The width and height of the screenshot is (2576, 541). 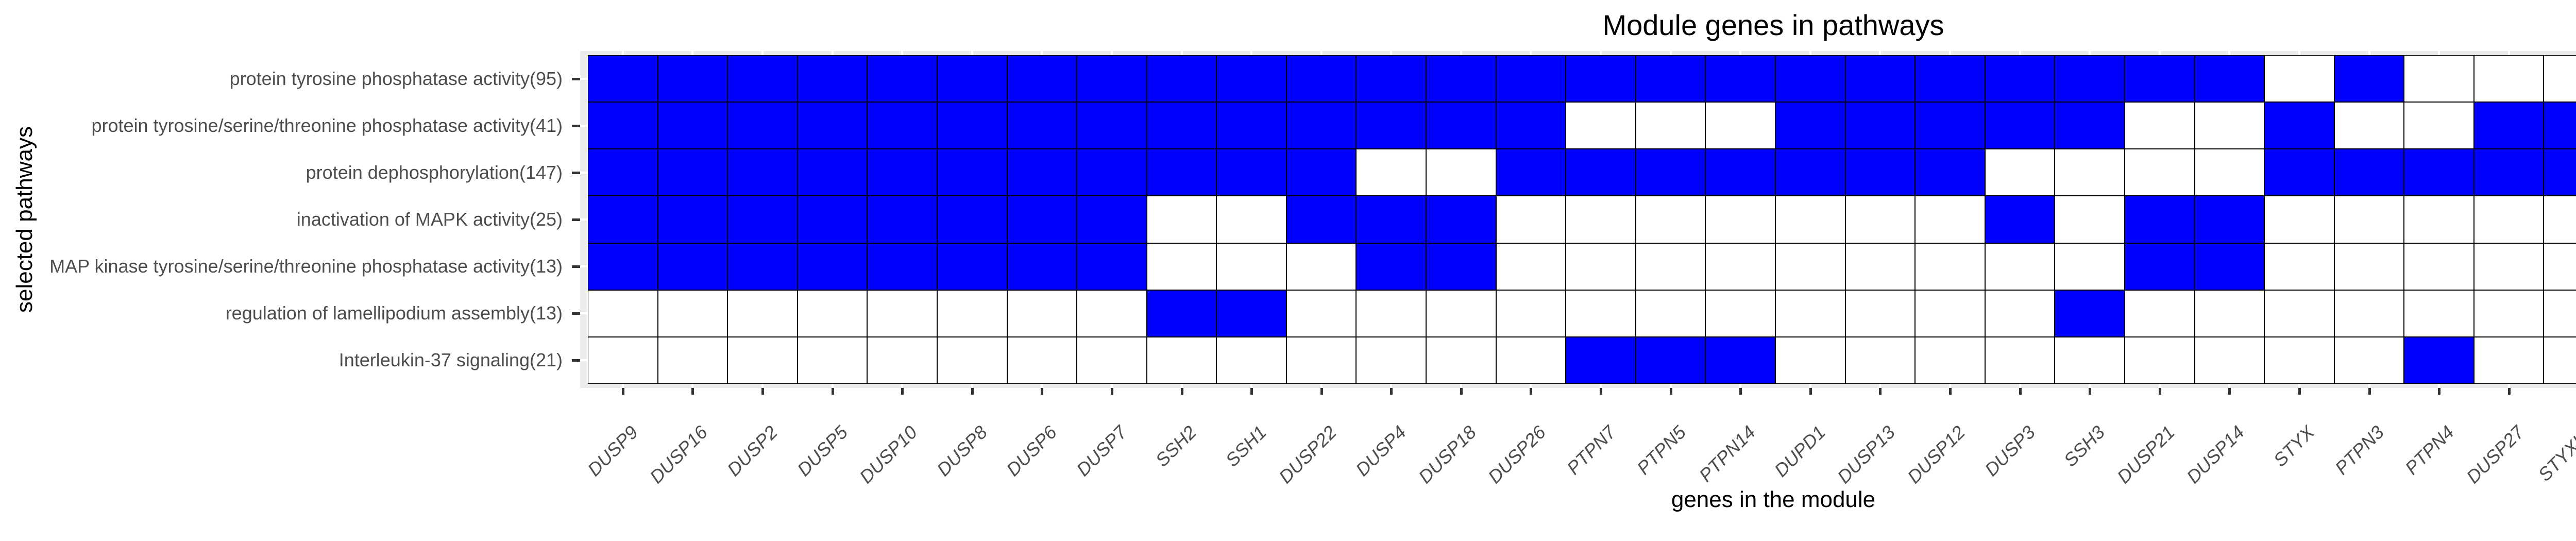 I want to click on x-tick-label: PTPN7, so click(x=1591, y=450).